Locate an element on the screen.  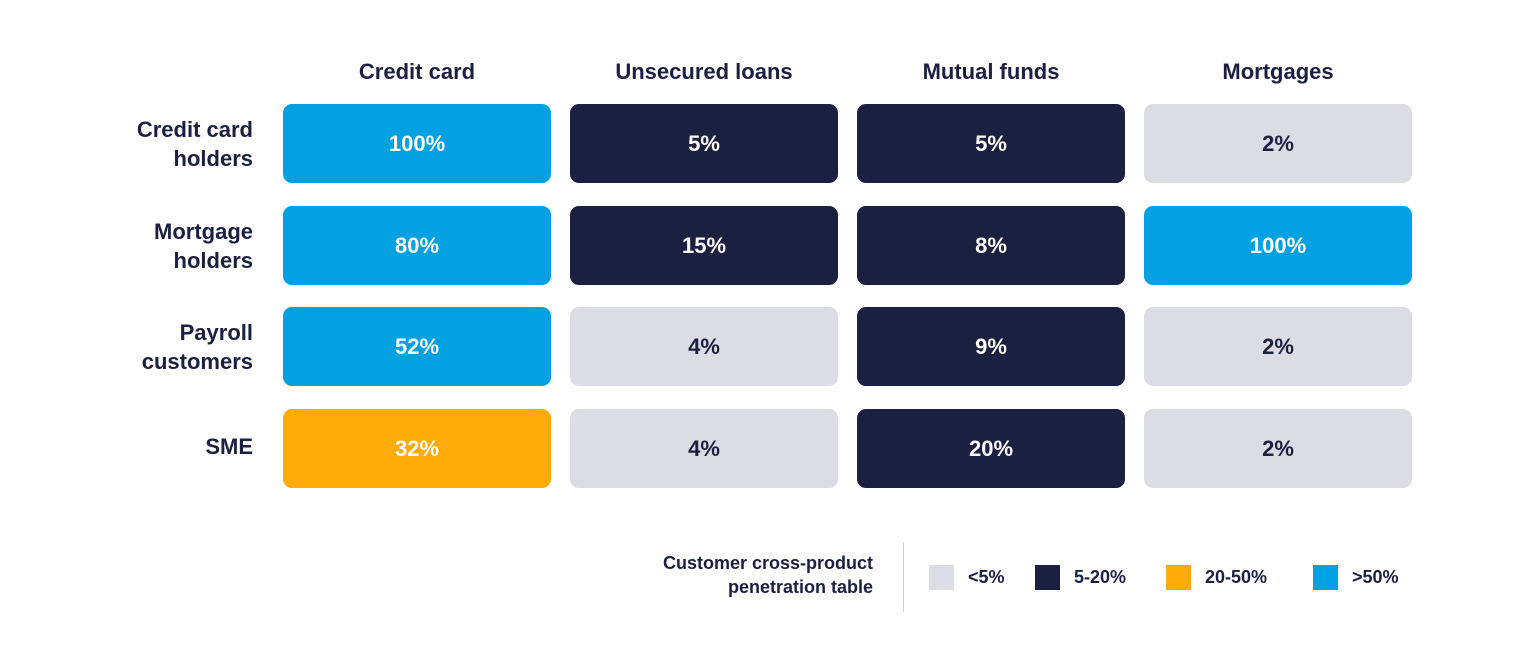
row-label-credit-card-holders: Credit card holders is located at coordinates (133, 144).